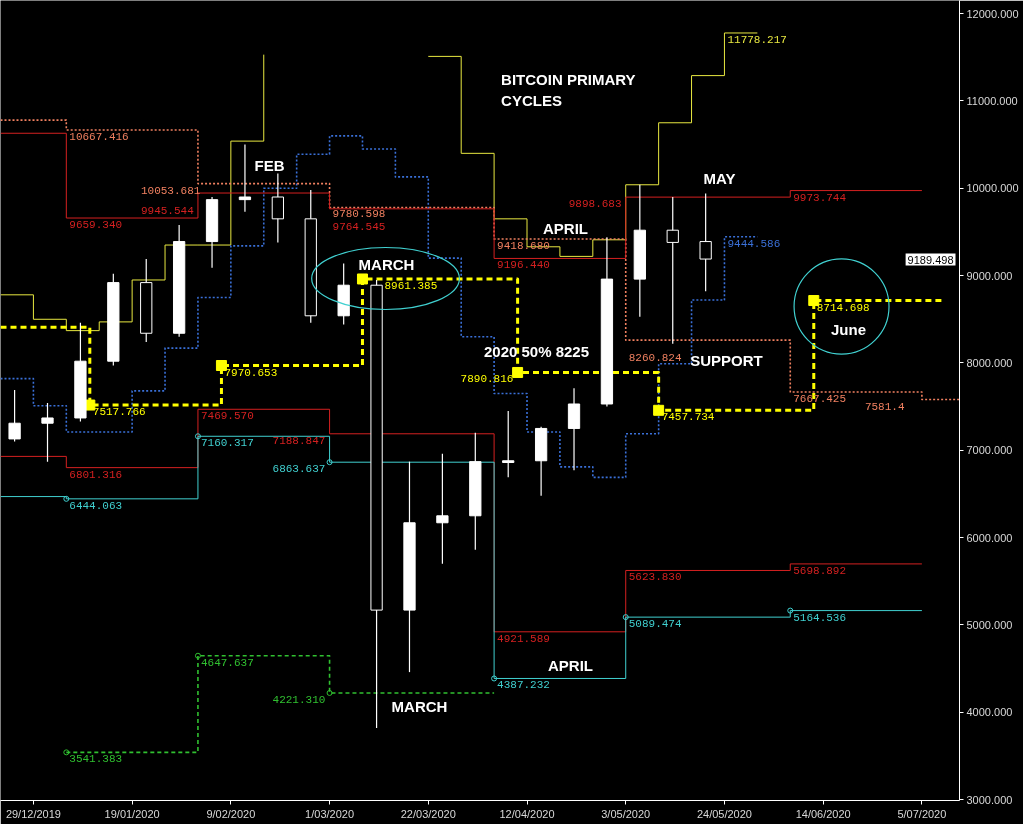 This screenshot has height=824, width=1023. Describe the element at coordinates (523, 685) in the screenshot. I see `data-label: 4387.232` at that location.